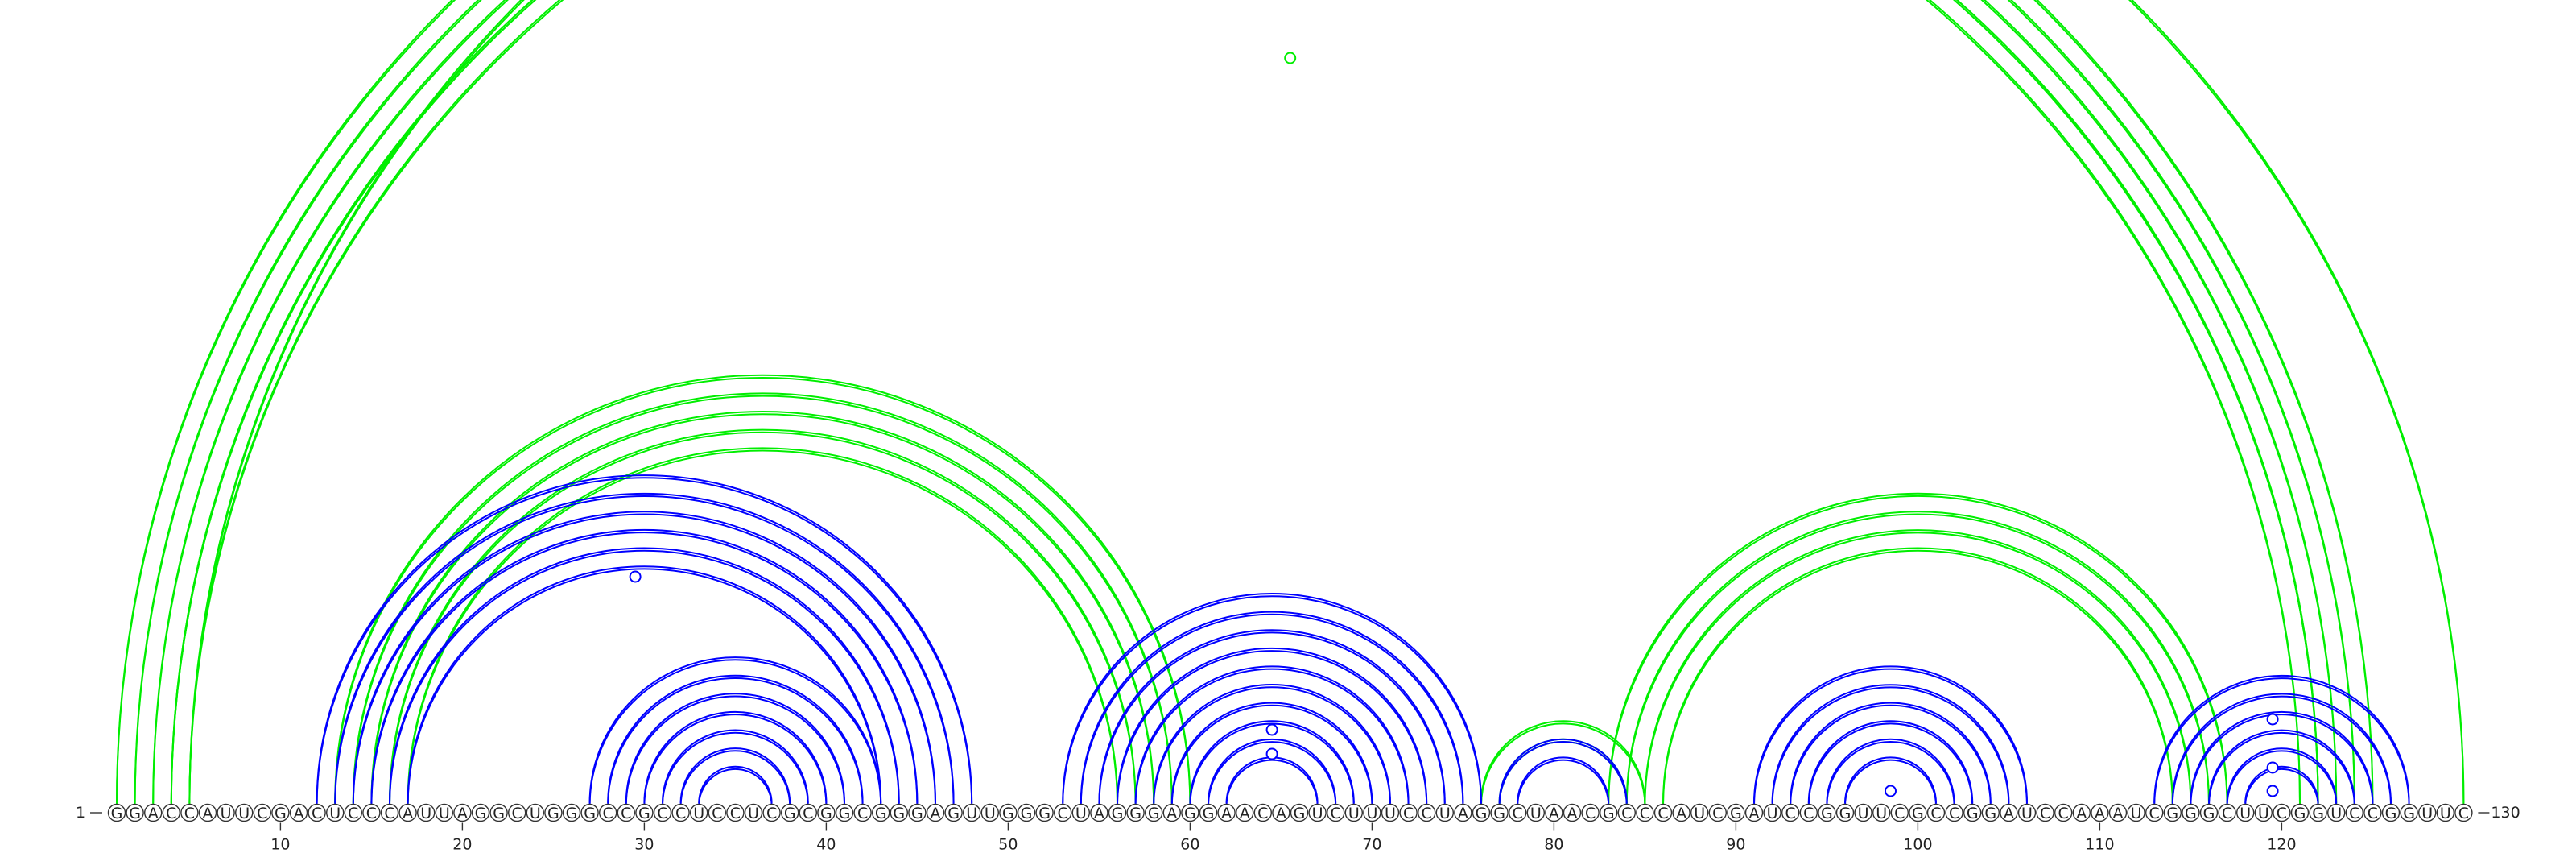 This screenshot has width=2576, height=857. Describe the element at coordinates (1735, 845) in the screenshot. I see `tick-label: 90` at that location.